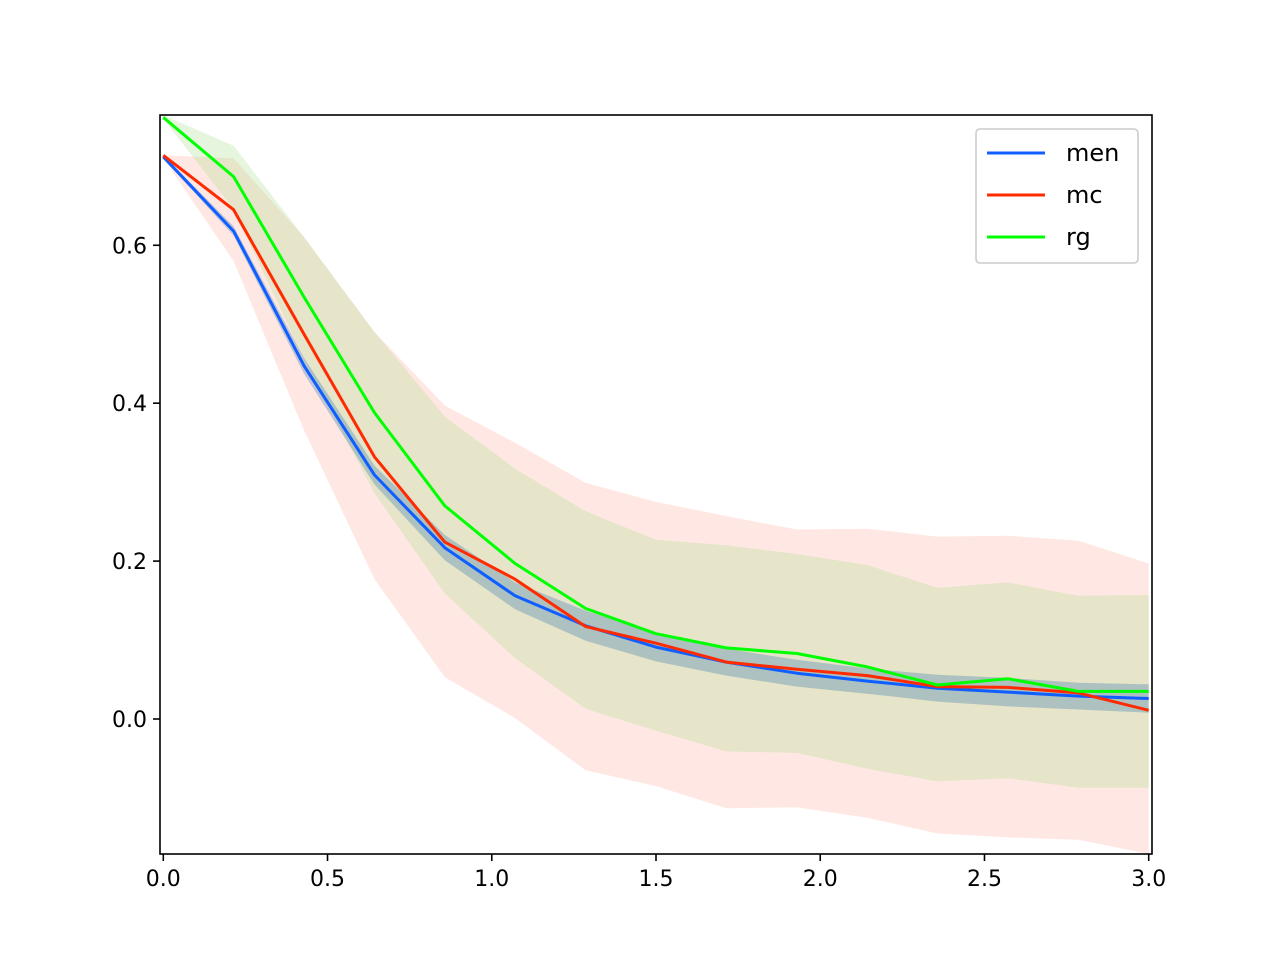  I want to click on y-tick-label: 0.2, so click(129, 562).